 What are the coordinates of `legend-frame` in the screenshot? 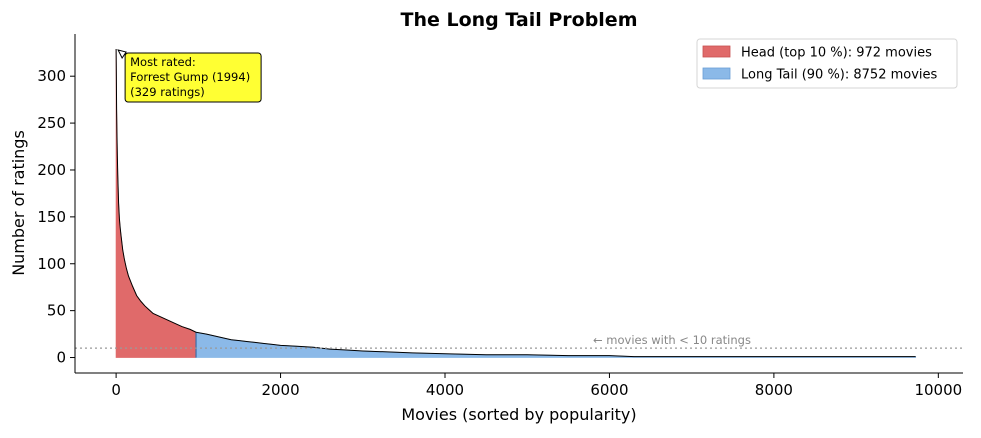 It's located at (827, 63).